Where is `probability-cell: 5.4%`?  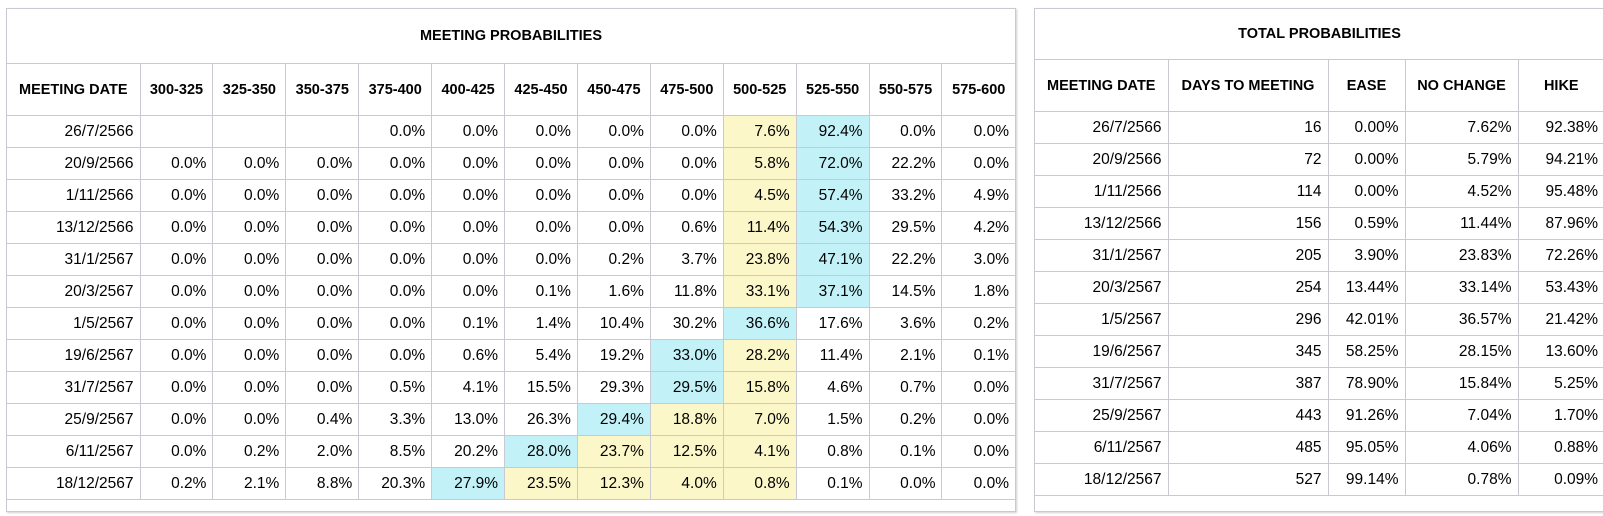
probability-cell: 5.4% is located at coordinates (541, 355).